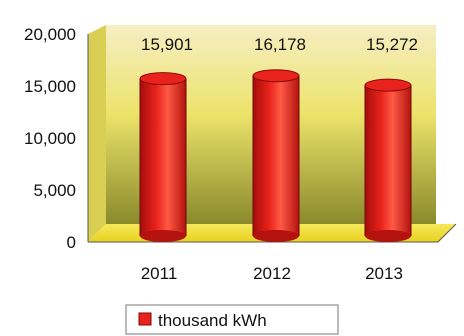 This screenshot has width=464, height=336. I want to click on value-label: 16,178, so click(280, 44).